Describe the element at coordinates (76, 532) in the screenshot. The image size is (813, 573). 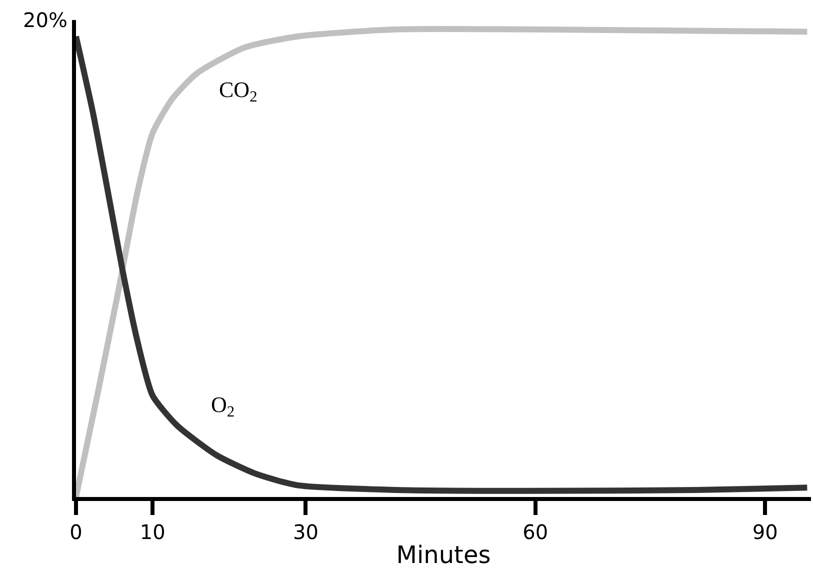
I see `x-tick-label: 0` at that location.